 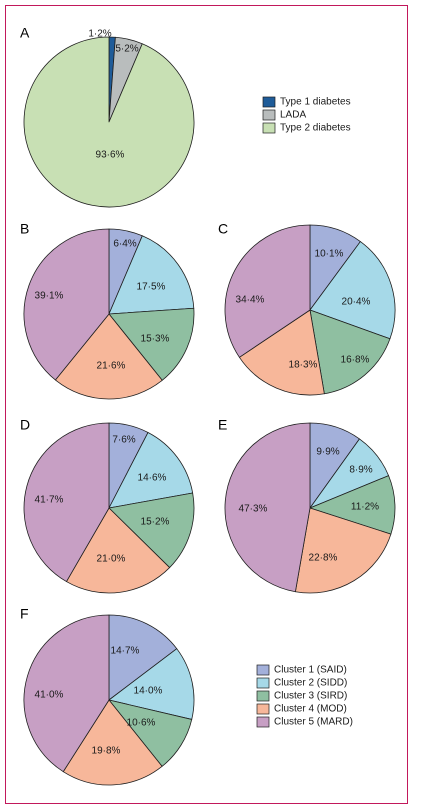 What do you see at coordinates (24, 614) in the screenshot?
I see `panel-letter-f: F` at bounding box center [24, 614].